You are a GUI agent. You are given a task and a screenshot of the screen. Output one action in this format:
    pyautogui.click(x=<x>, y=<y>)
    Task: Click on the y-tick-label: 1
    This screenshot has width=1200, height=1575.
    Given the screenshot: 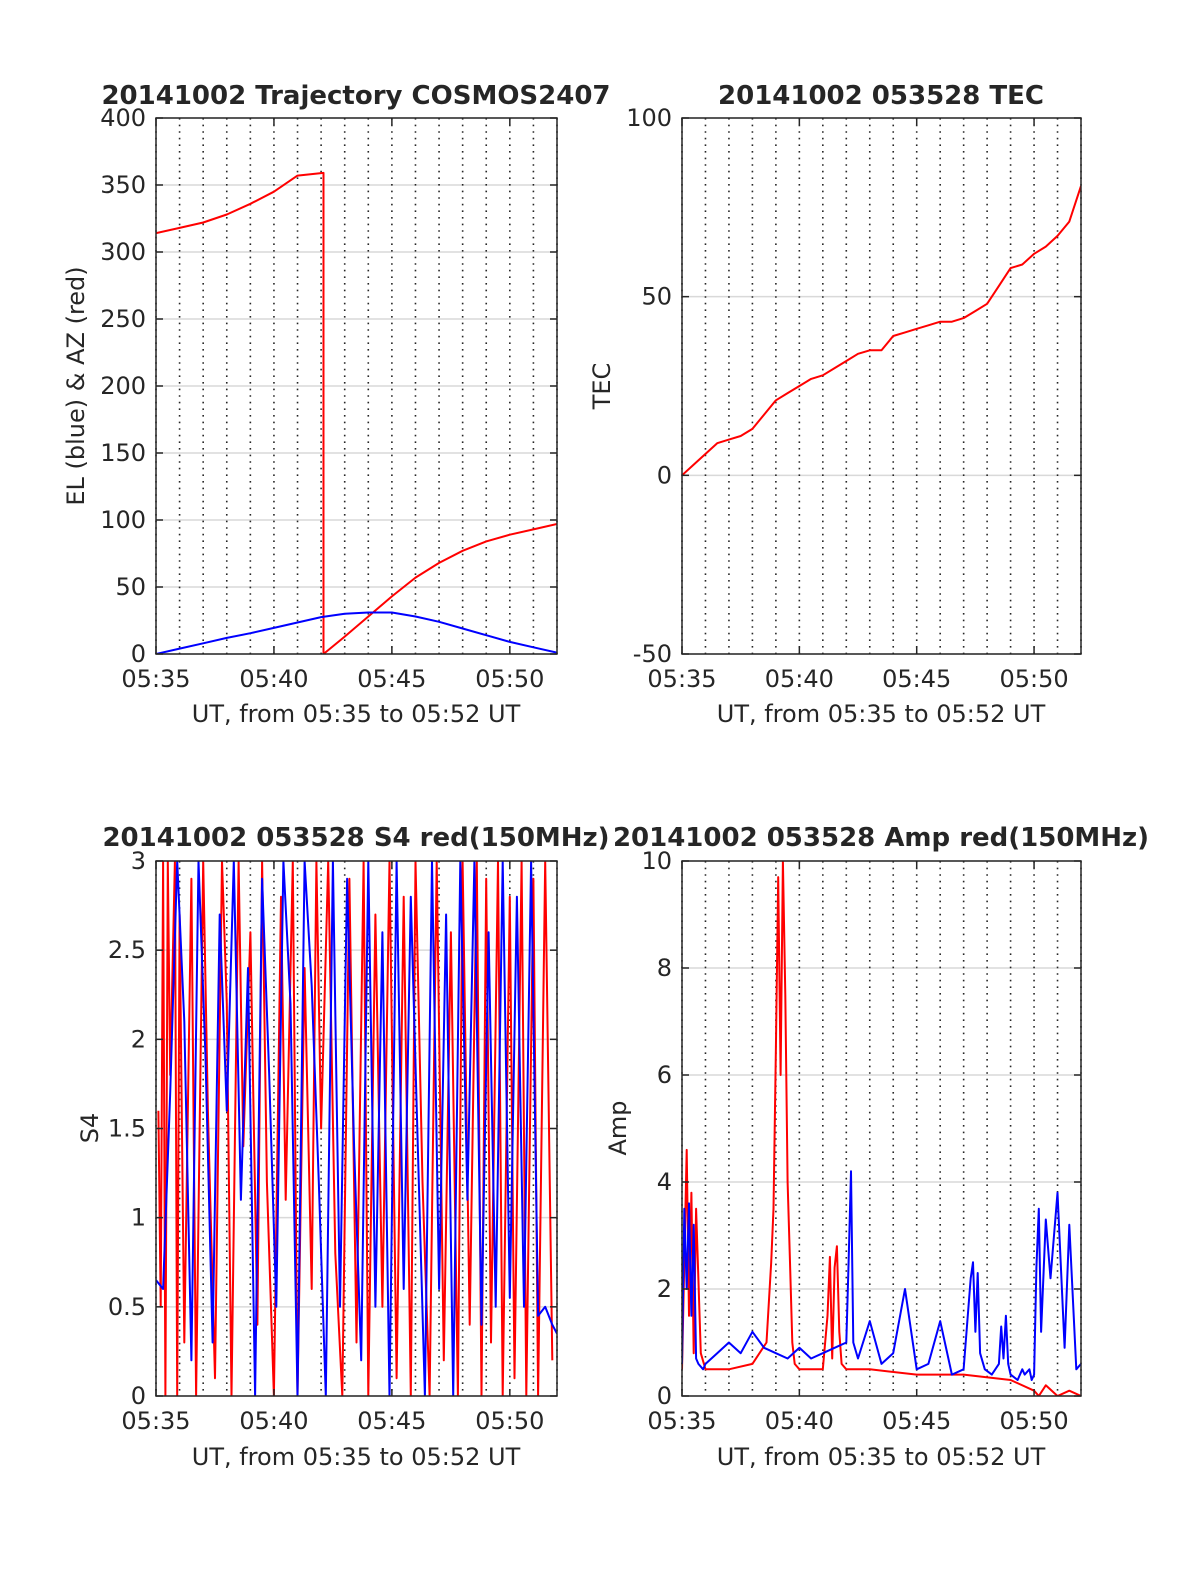 What is the action you would take?
    pyautogui.click(x=138, y=1218)
    